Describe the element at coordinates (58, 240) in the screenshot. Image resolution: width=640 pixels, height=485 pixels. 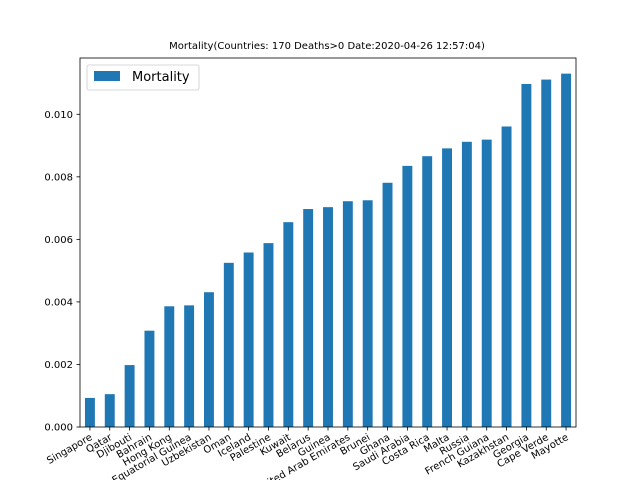
I see `y-tick-label: 0.006` at that location.